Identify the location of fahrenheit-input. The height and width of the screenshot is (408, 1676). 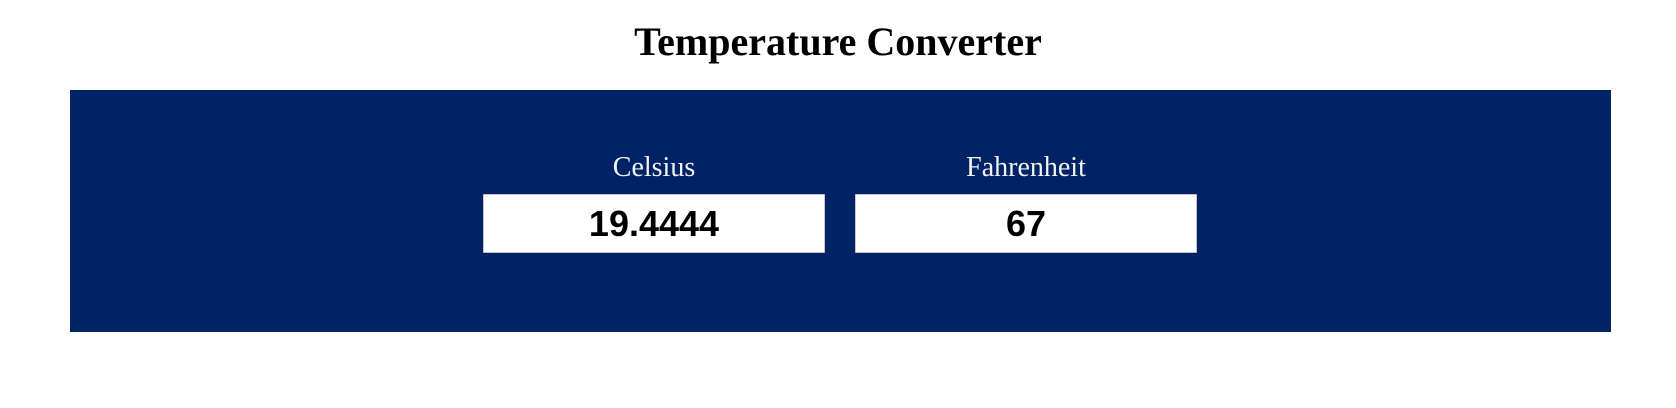
(1026, 223).